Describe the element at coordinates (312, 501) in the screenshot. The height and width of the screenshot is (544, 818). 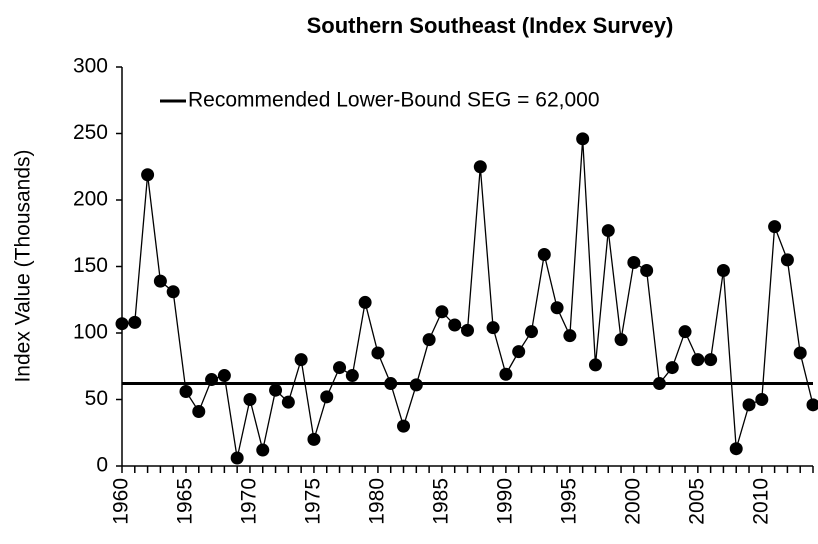
I see `x-tick-label: 1975` at that location.